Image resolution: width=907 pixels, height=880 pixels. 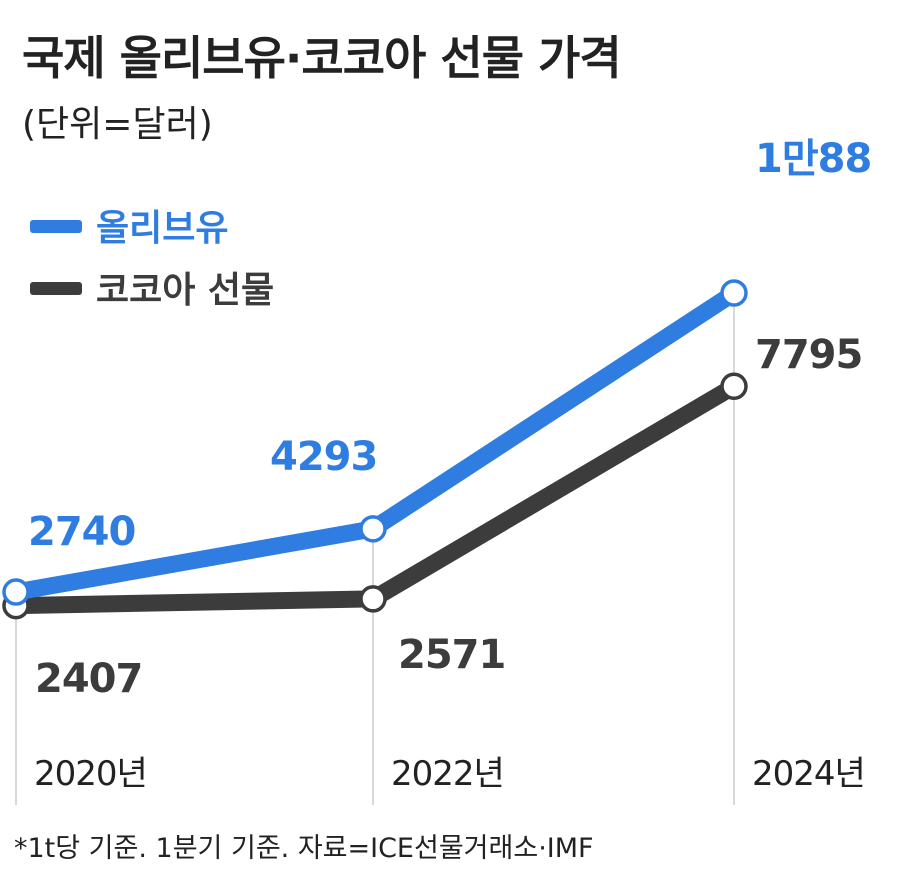 I want to click on x-tick-label: 2020년, so click(x=90, y=774).